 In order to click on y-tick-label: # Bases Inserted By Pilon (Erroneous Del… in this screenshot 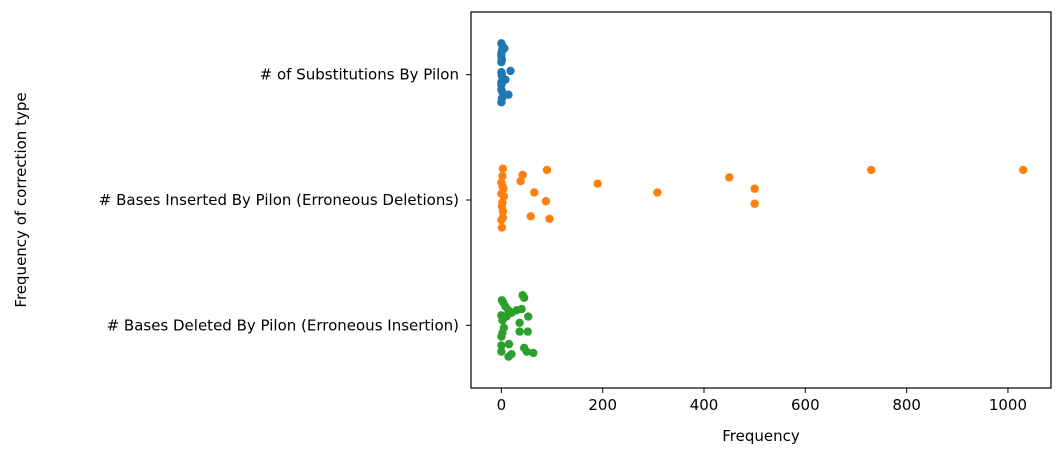, I will do `click(279, 200)`.